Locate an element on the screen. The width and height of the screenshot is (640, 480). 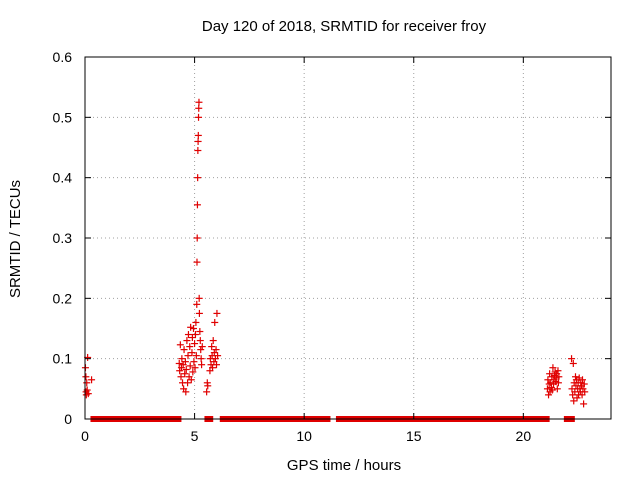
y-tick-label: 0.1 is located at coordinates (63, 359).